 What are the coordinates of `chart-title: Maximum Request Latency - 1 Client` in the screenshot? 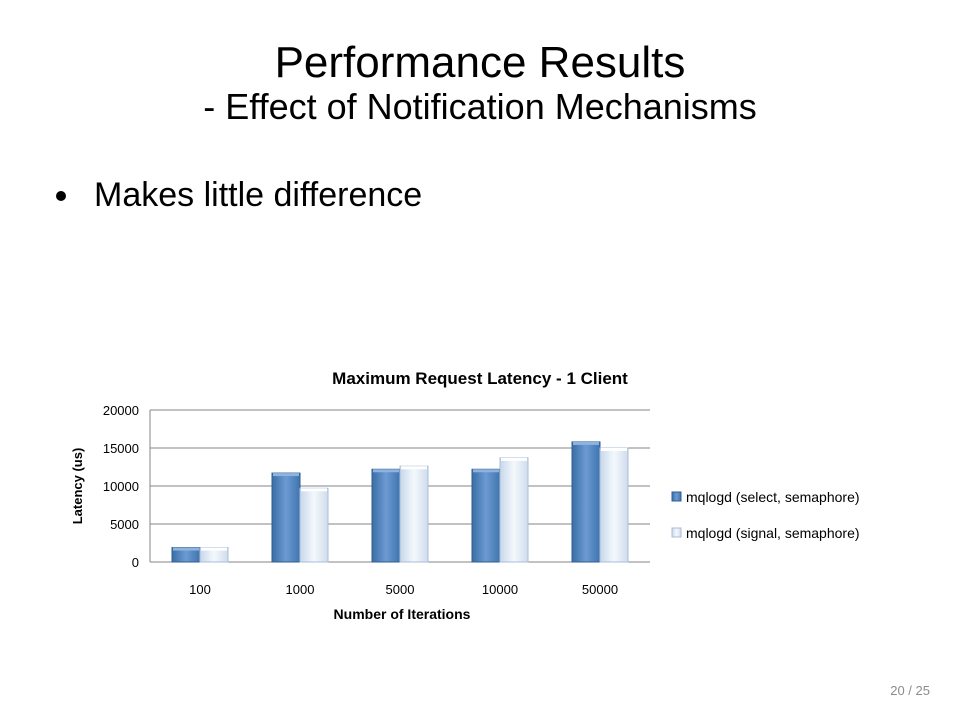 It's located at (480, 378).